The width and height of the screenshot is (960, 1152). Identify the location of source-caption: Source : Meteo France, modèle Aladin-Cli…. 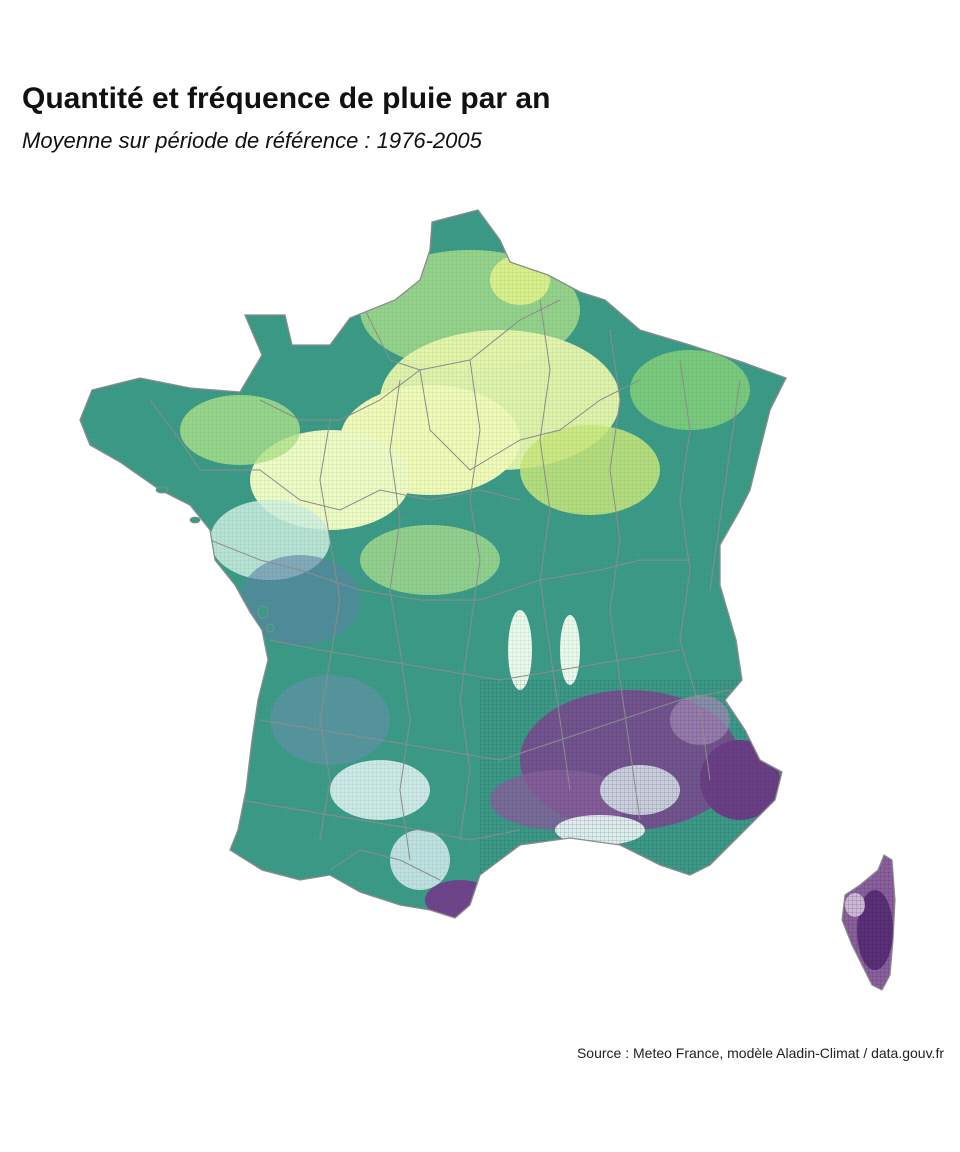
(760, 1053).